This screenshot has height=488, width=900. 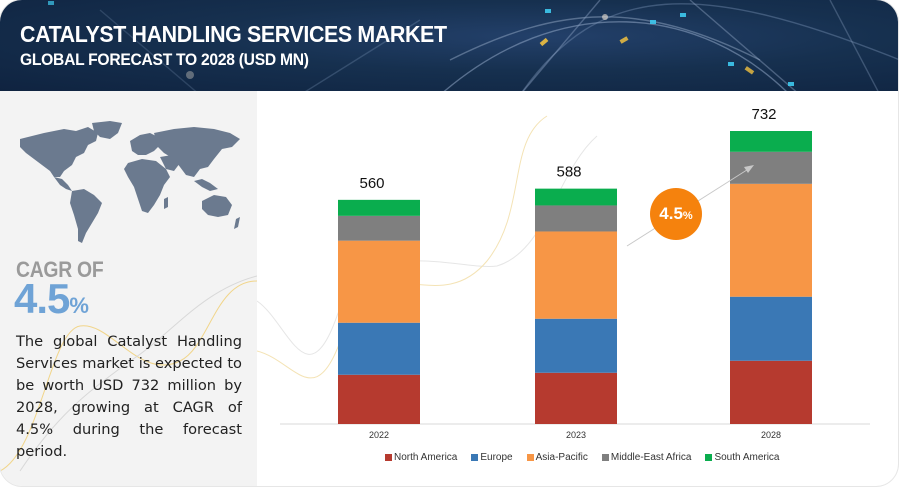 I want to click on cagr-badge: 4.5%, so click(x=676, y=214).